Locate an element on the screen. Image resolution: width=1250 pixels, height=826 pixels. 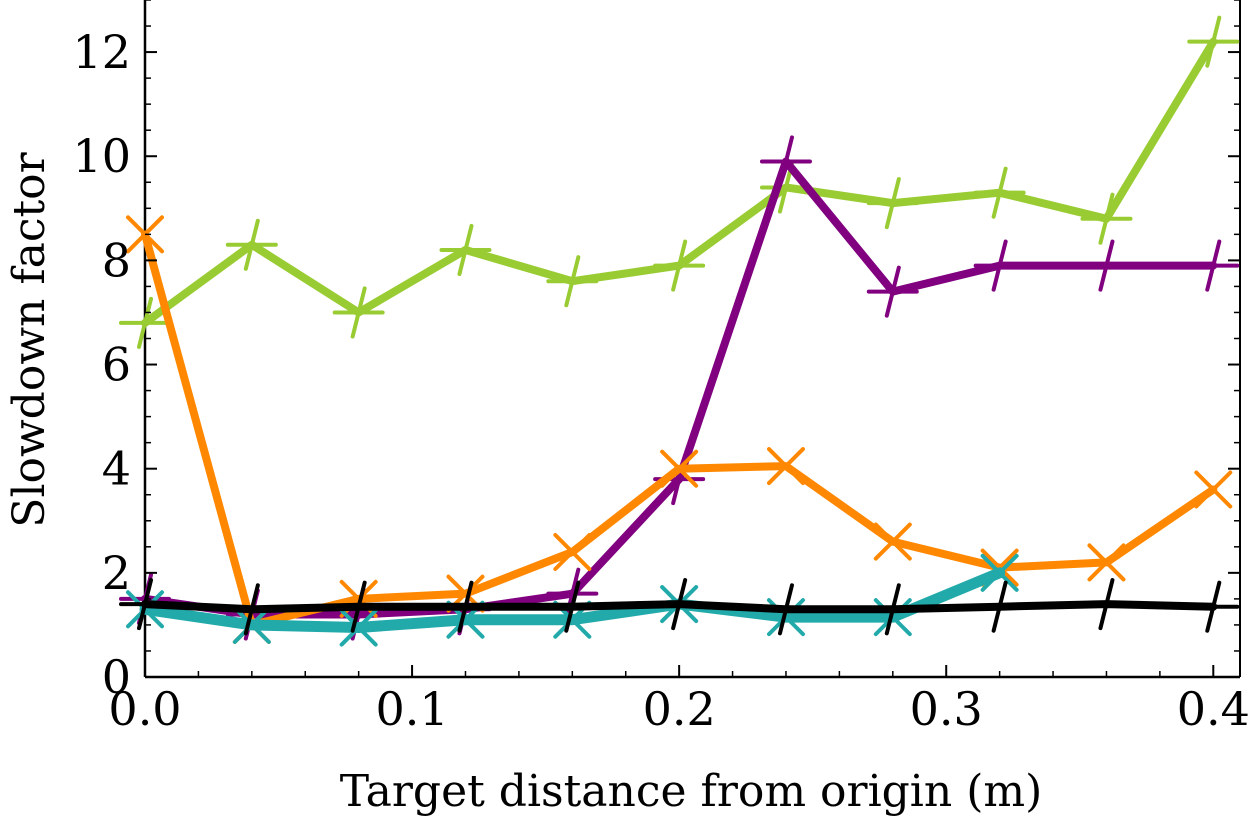
y-tick-label: 2 is located at coordinates (116, 573).